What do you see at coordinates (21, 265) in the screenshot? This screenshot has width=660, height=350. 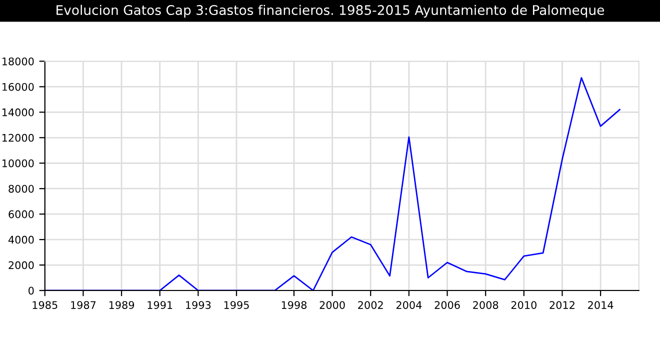 I see `y-tick-label: 2000` at bounding box center [21, 265].